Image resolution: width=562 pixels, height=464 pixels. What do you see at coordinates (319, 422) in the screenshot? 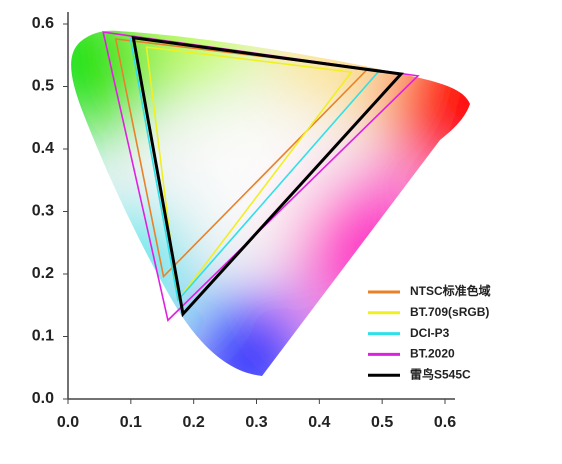
I see `x-tick-label: 0.4` at bounding box center [319, 422].